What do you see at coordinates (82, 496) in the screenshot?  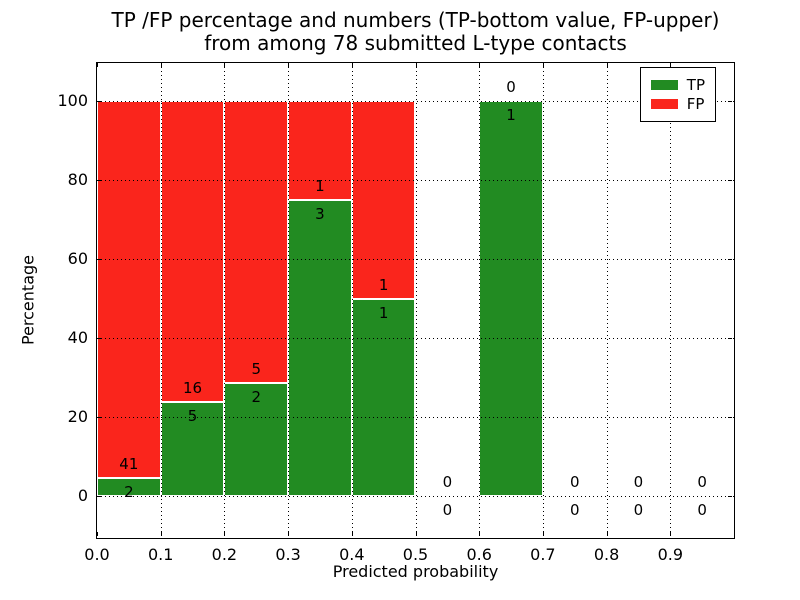 I see `y-tick-label: 0` at bounding box center [82, 496].